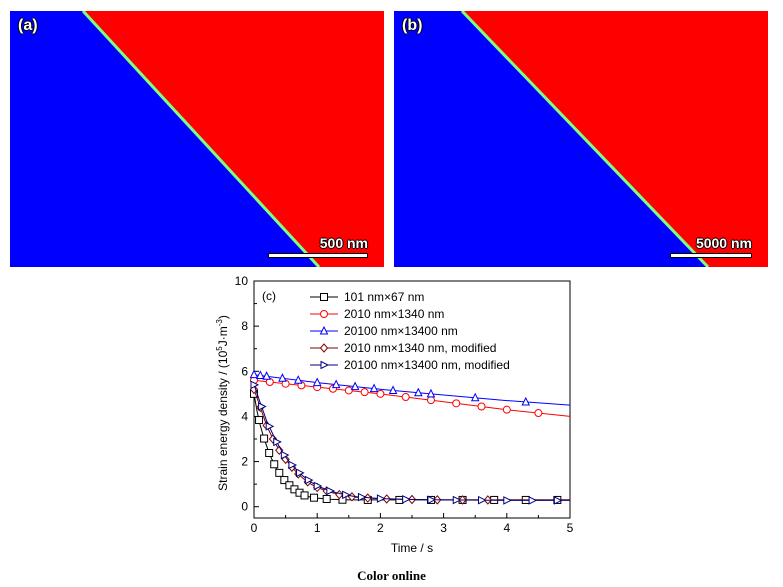  I want to click on domain-boundary-a, so click(201, 139).